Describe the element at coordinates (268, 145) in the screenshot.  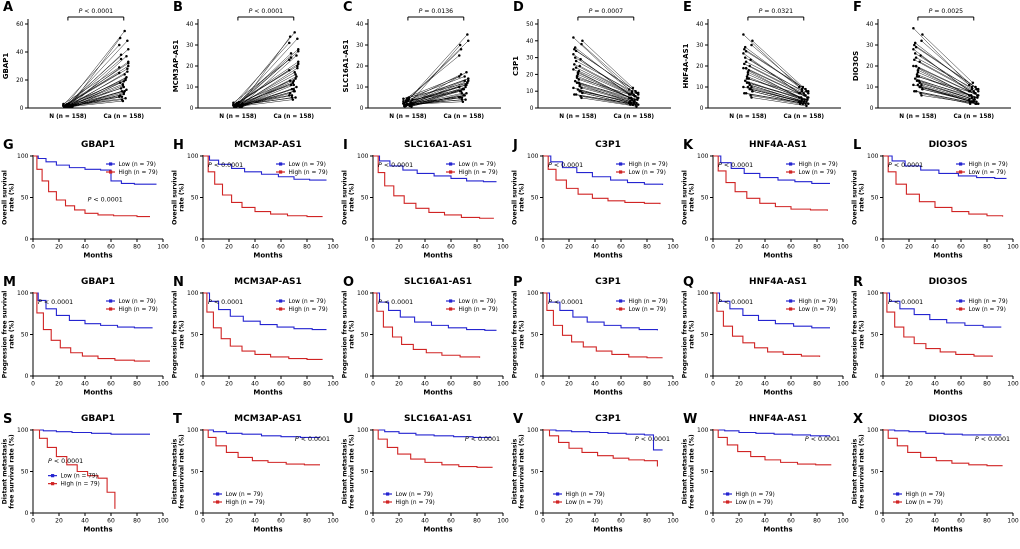
I see `panel-title: MCM3AP-AS1` at that location.